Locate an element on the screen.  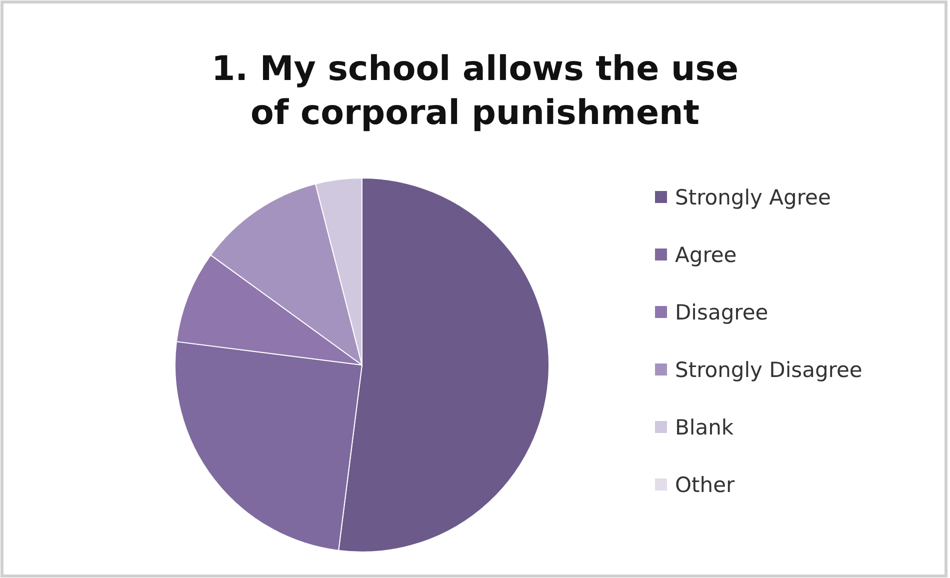
legend-label: Disagree is located at coordinates (721, 312).